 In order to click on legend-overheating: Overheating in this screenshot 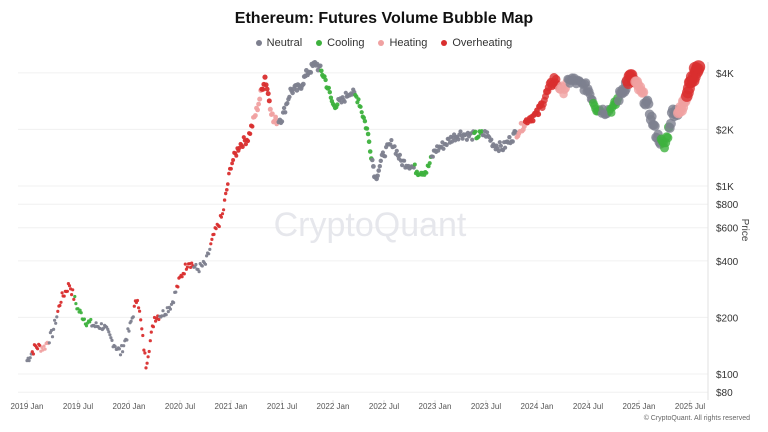, I will do `click(476, 43)`.